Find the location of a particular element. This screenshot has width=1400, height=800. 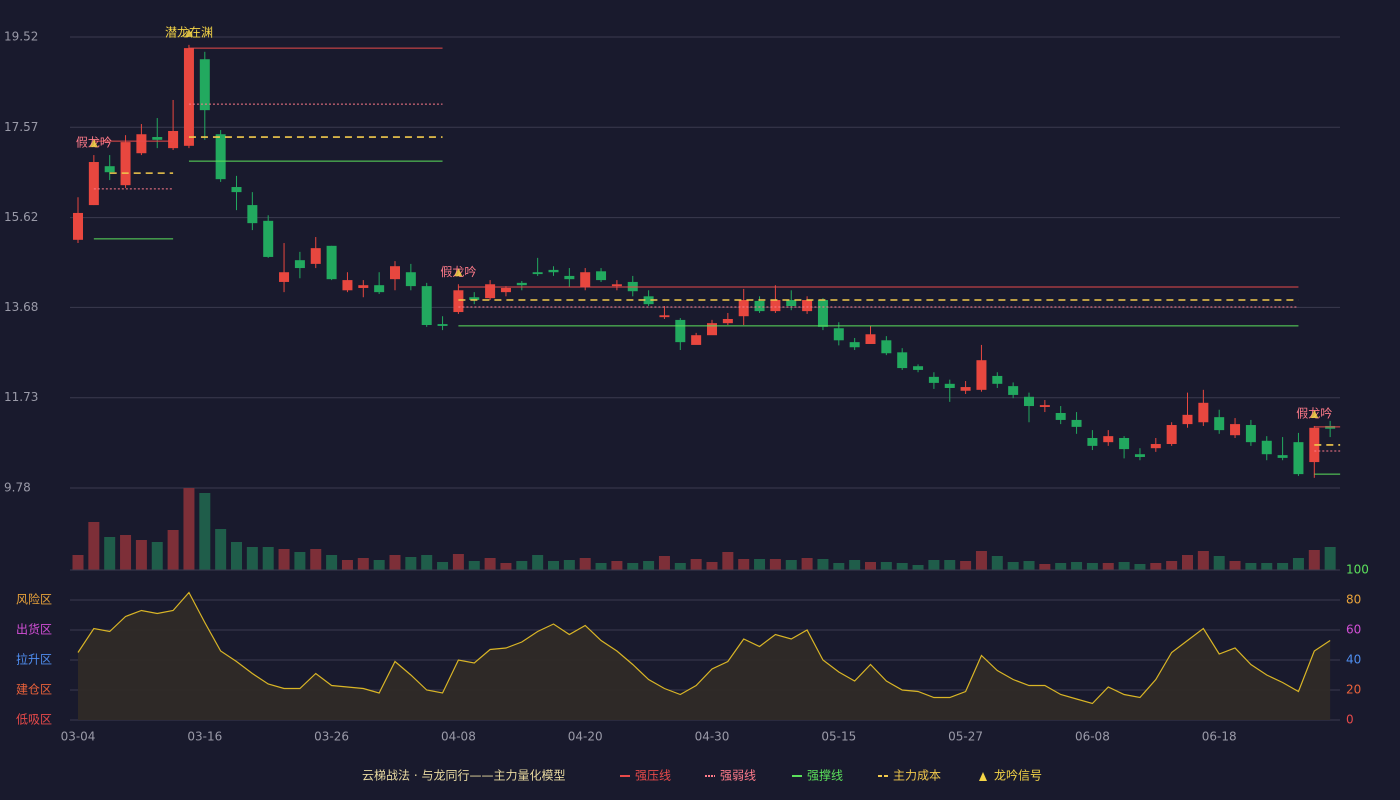

x-tick-label: 05-15 is located at coordinates (838, 737).